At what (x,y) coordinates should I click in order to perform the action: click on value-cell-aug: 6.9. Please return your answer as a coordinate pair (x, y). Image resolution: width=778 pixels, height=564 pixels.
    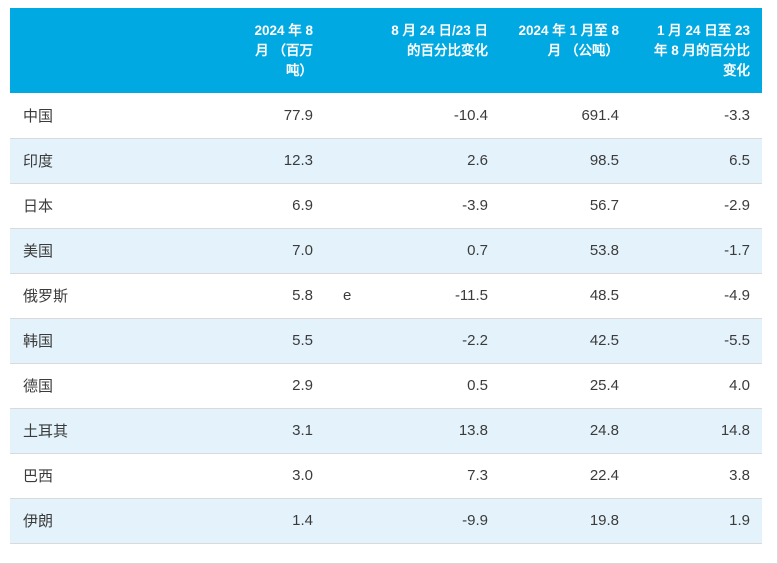
    Looking at the image, I should click on (242, 206).